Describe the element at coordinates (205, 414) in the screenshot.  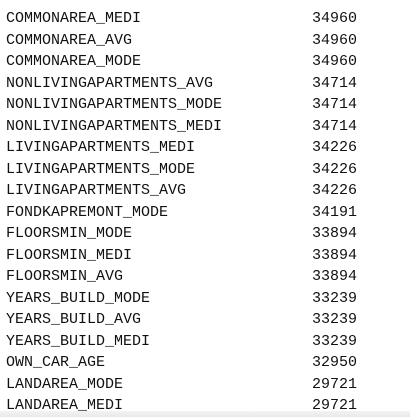
I see `output-bottom-divider` at that location.